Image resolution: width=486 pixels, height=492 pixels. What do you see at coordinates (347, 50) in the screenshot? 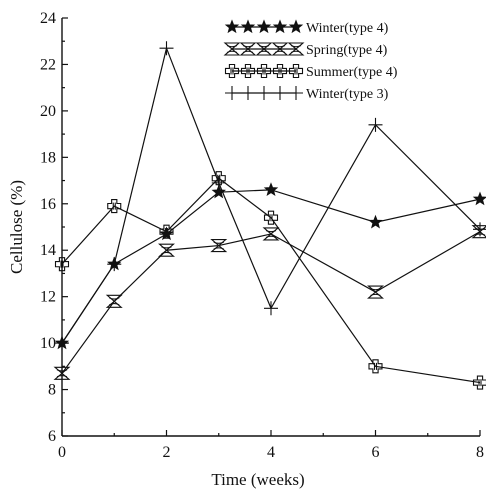
I see `legend-label: Spring(type 4)` at bounding box center [347, 50].